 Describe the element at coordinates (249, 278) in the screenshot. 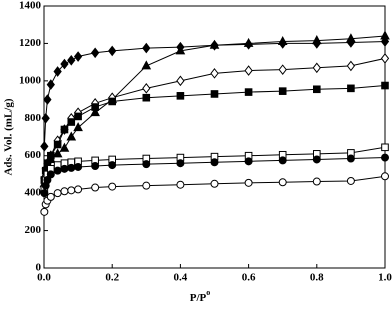

I see `x-tick-label: 0.6` at that location.